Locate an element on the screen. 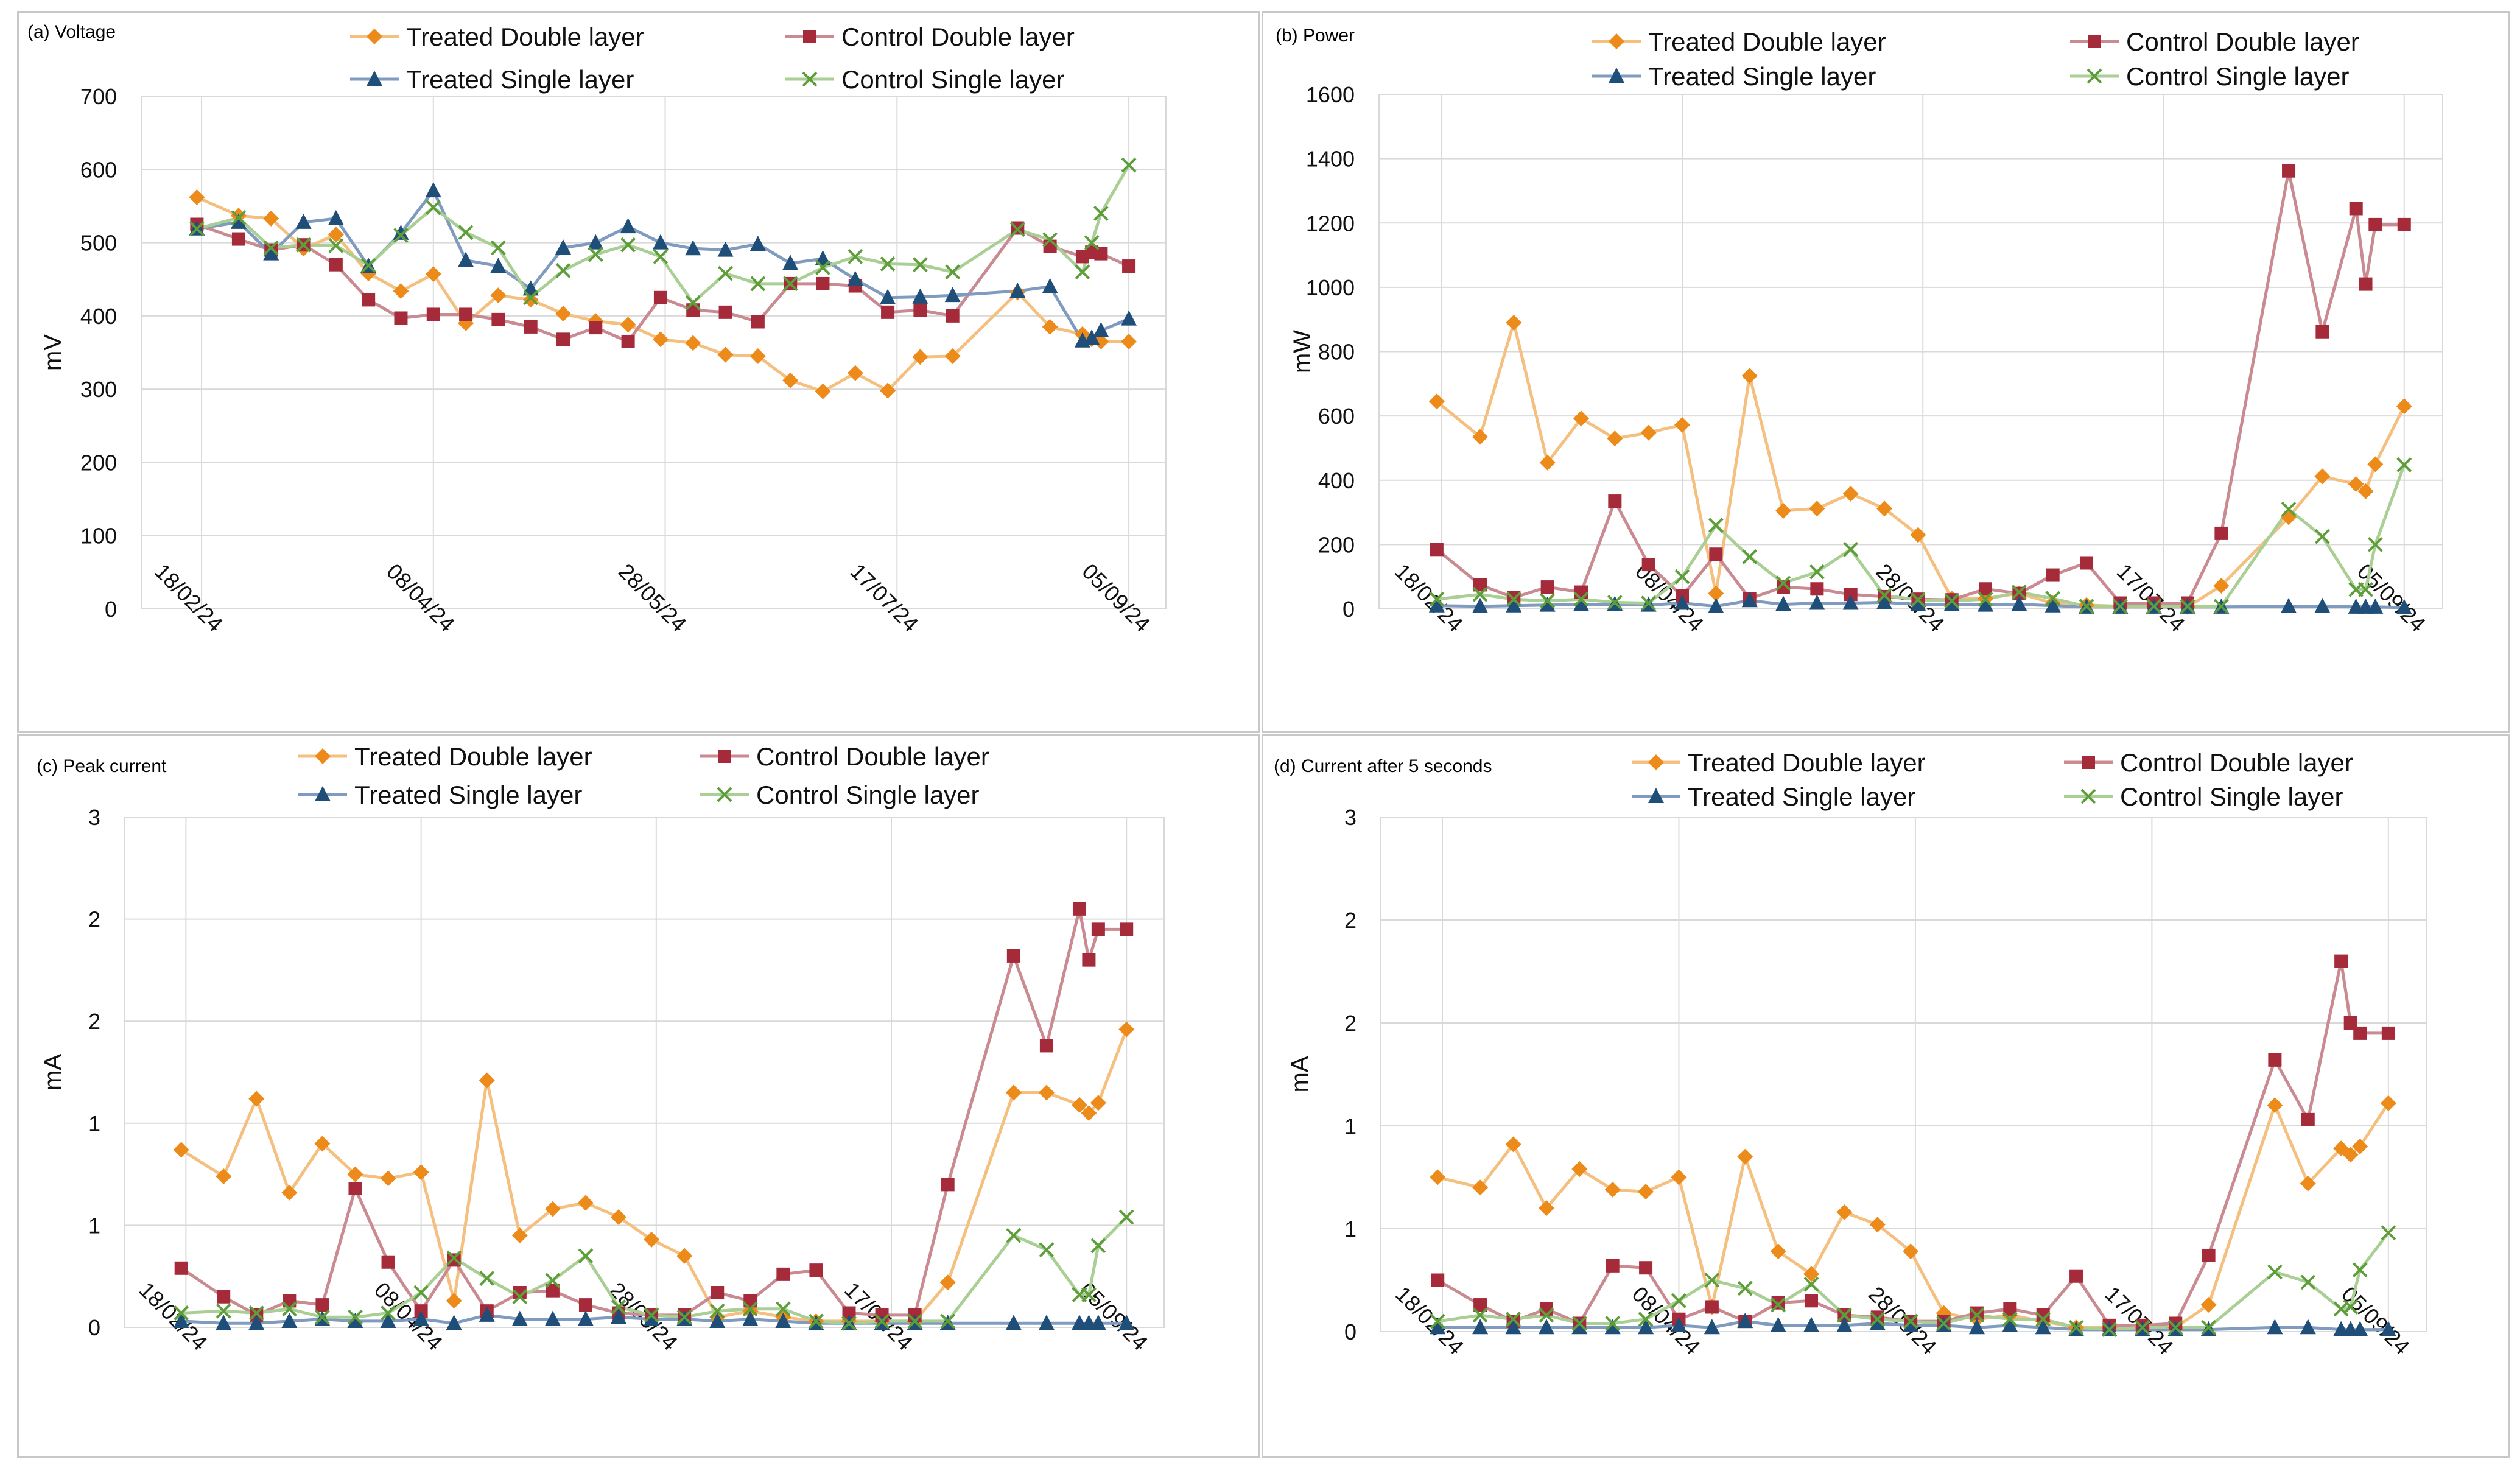 This screenshot has height=1468, width=2520. chart-a-legend-item-3: Control Single layer is located at coordinates (925, 79).